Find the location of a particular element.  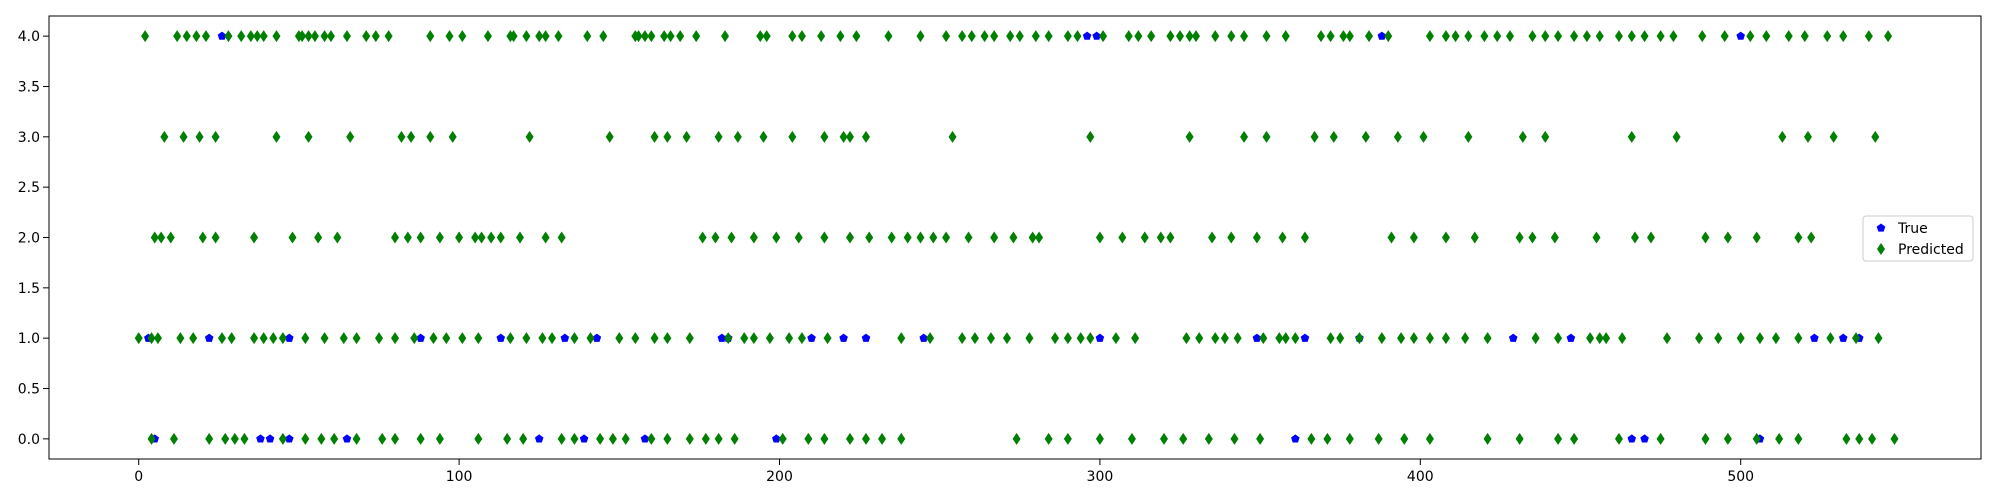

x-tick-label: 400 is located at coordinates (1420, 477).